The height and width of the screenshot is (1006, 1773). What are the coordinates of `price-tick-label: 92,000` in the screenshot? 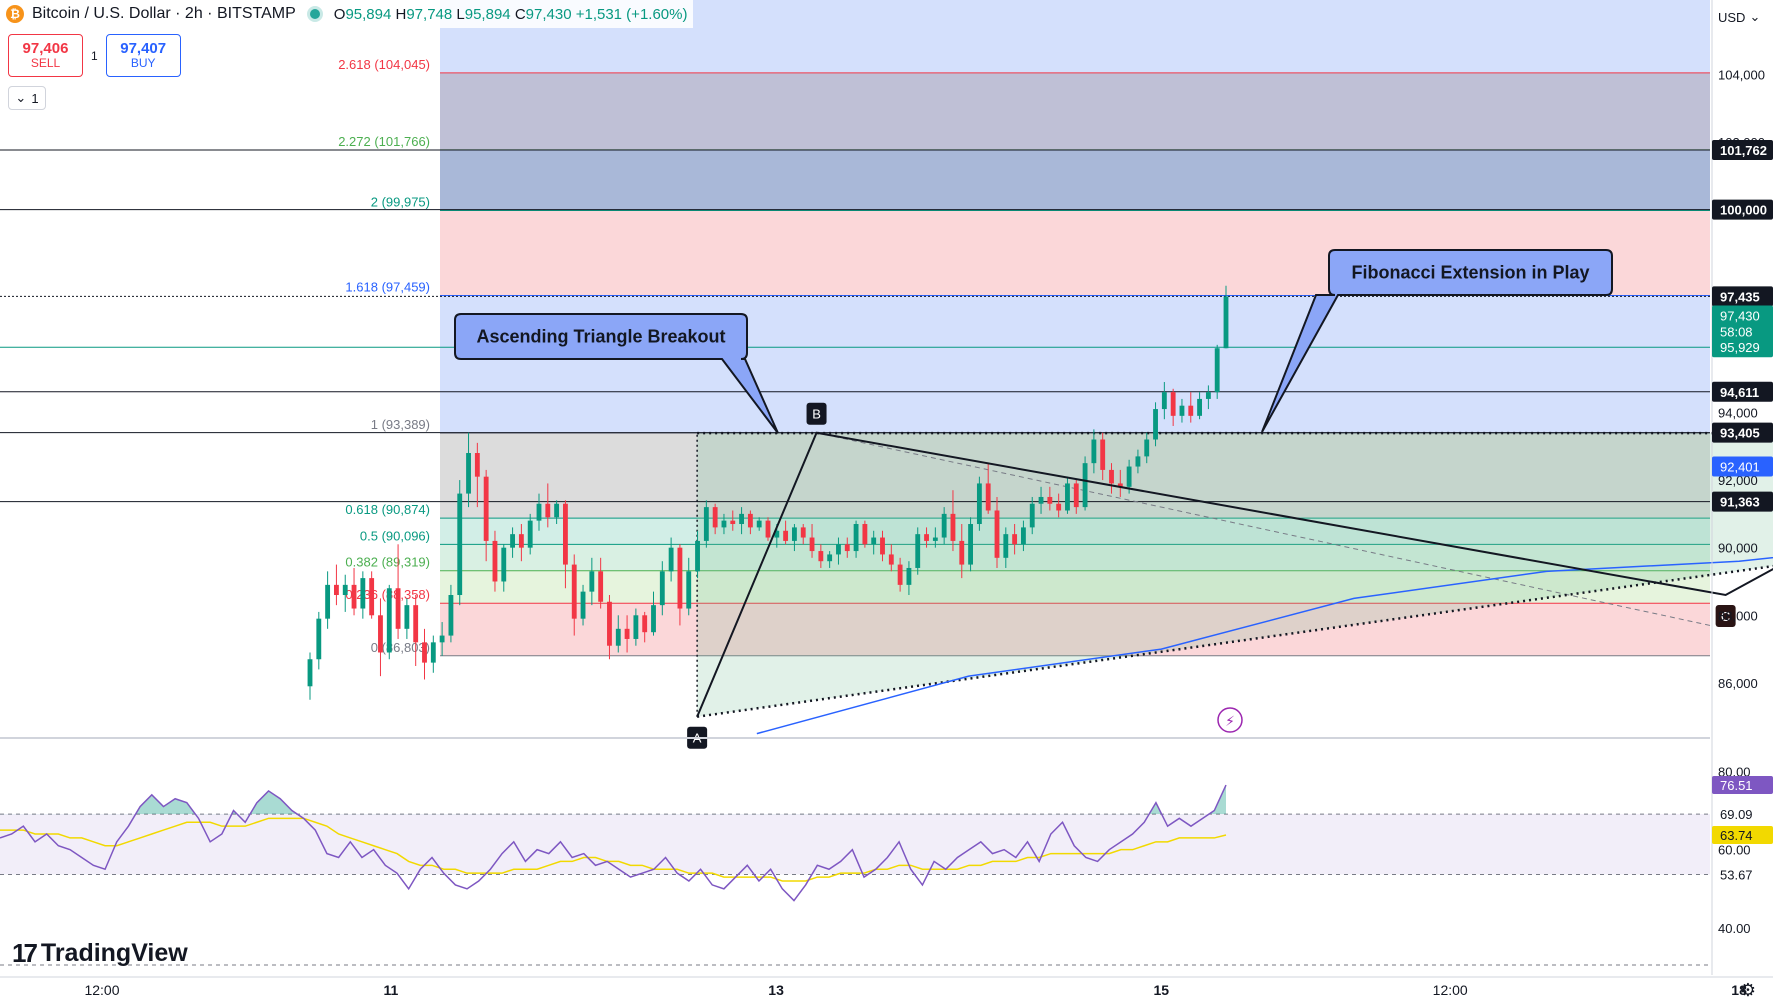 It's located at (1738, 480).